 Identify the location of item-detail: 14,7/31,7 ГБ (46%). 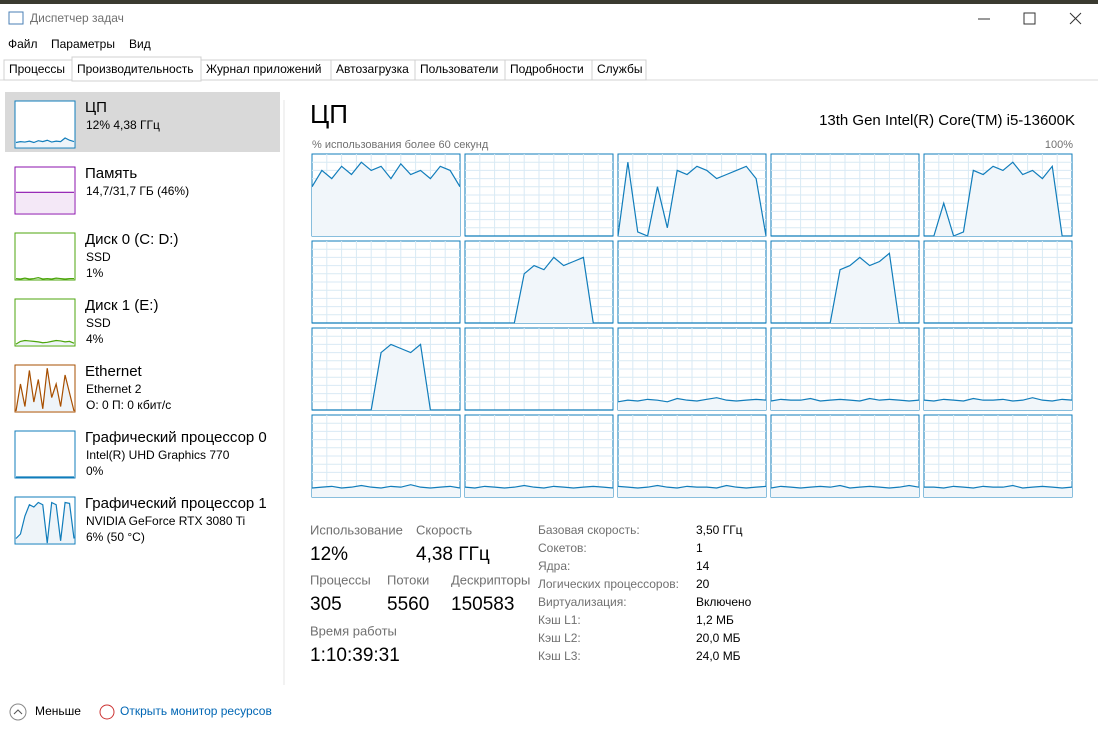
(137, 191).